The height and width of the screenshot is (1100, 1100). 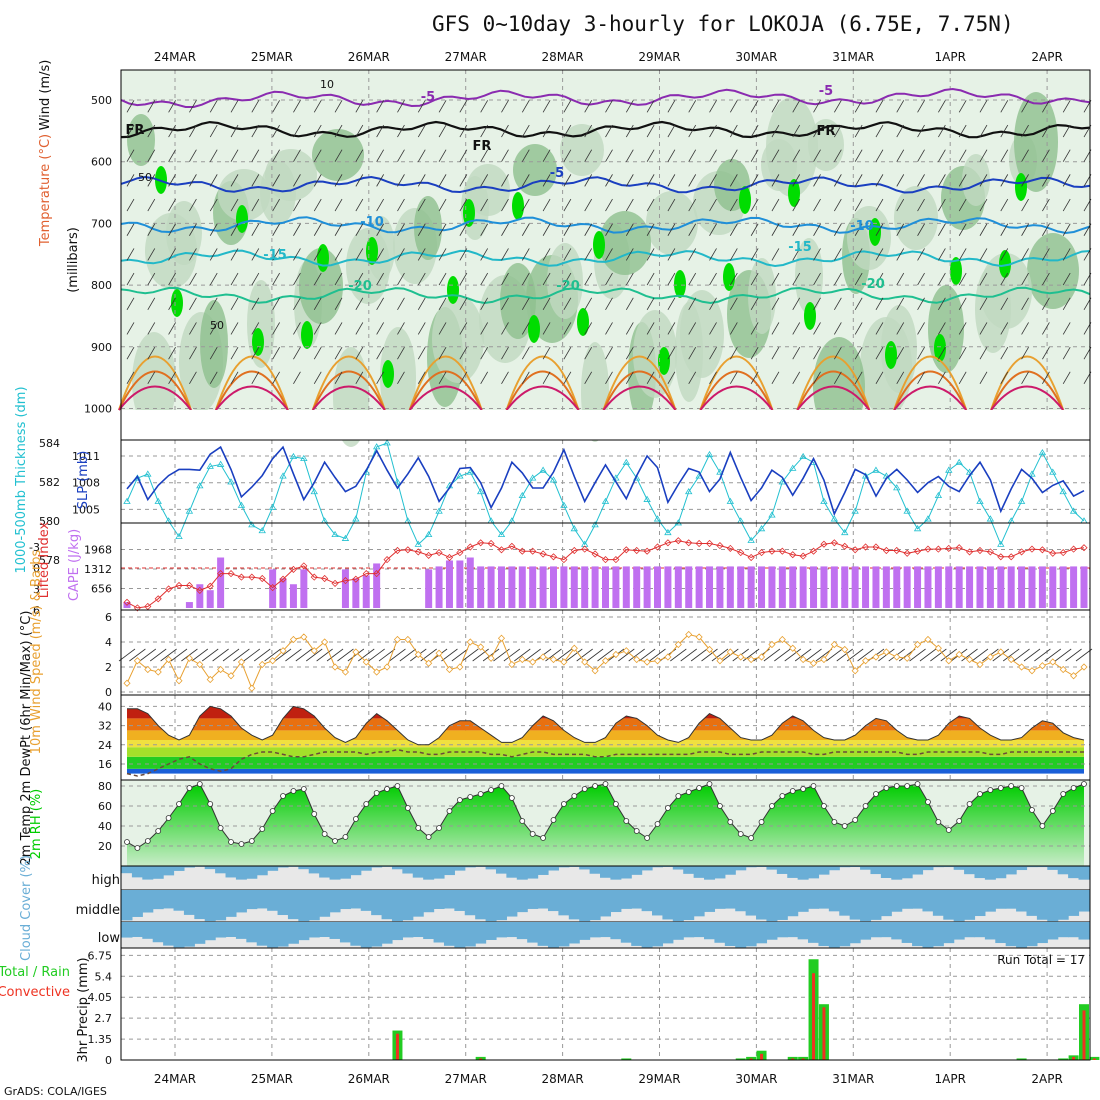 I want to click on thickness-tick: 578, so click(x=49, y=560).